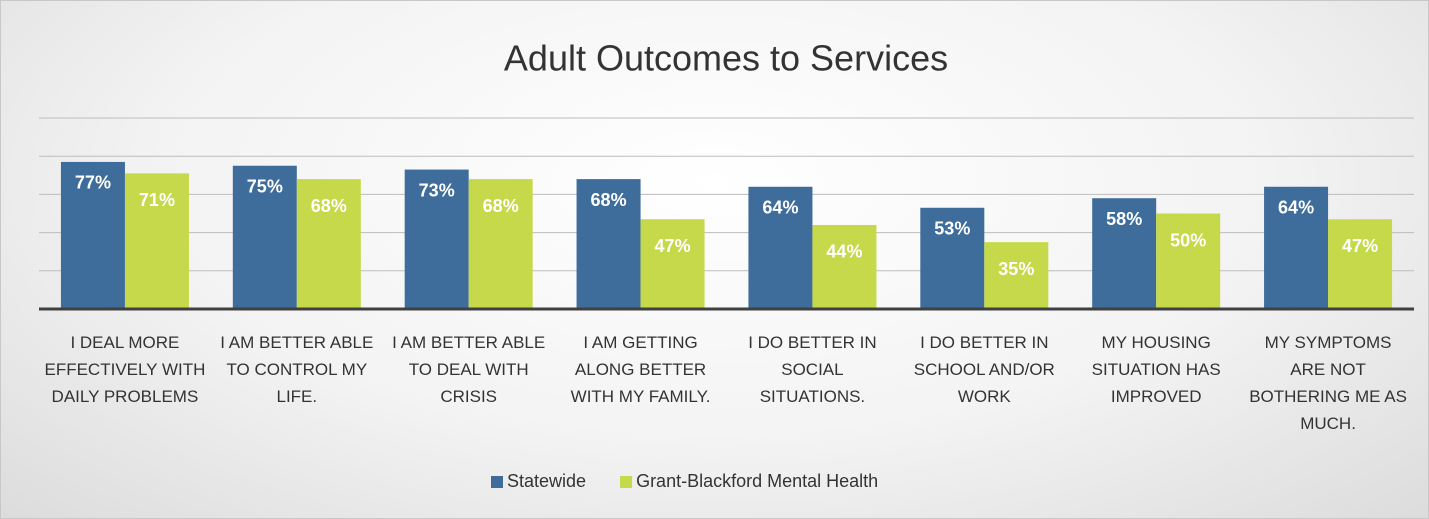 This screenshot has height=519, width=1429. Describe the element at coordinates (437, 190) in the screenshot. I see `data-label: 73%` at that location.